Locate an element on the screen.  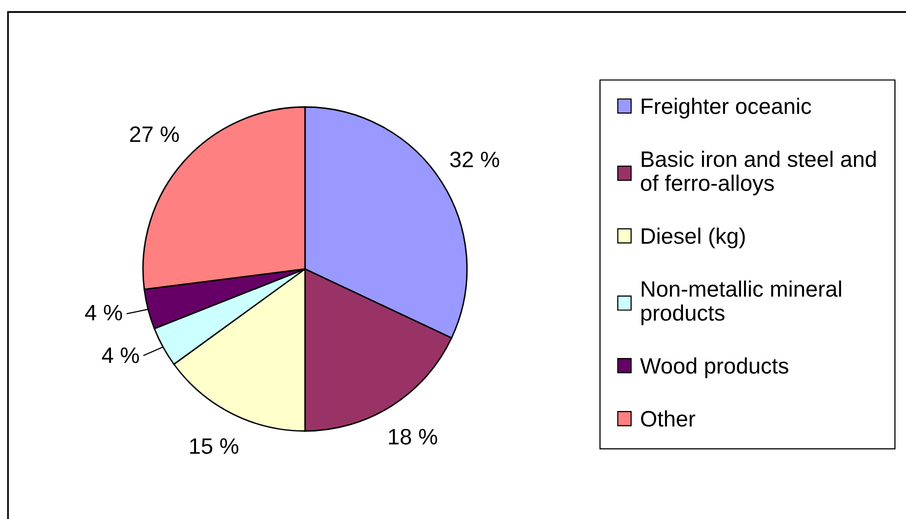
legend-label: Diesel (kg) is located at coordinates (693, 238).